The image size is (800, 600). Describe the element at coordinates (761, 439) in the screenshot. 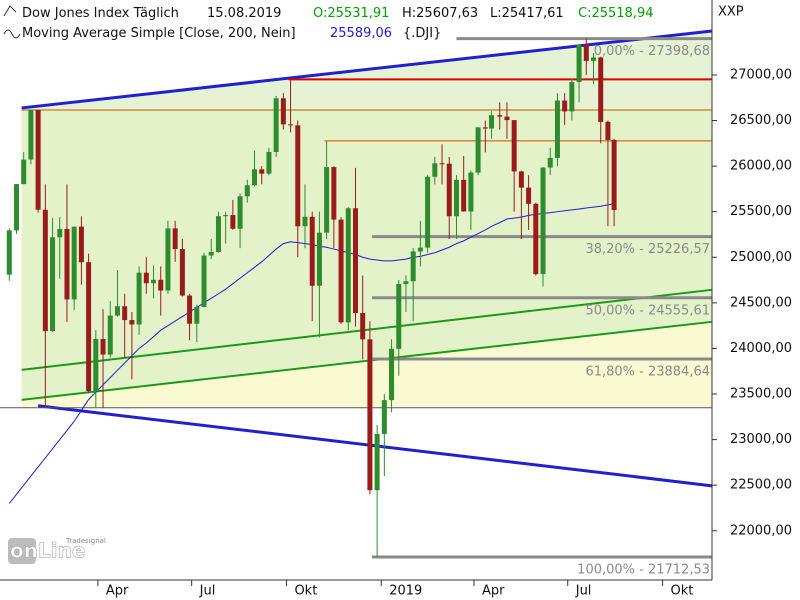

I see `y-tick-label: 23000,00` at that location.